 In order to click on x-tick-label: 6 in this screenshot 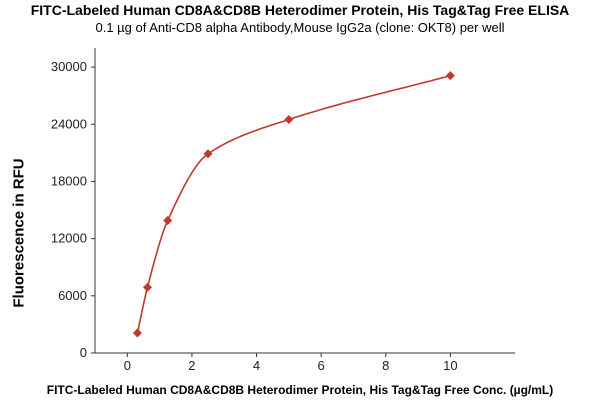, I will do `click(321, 365)`.